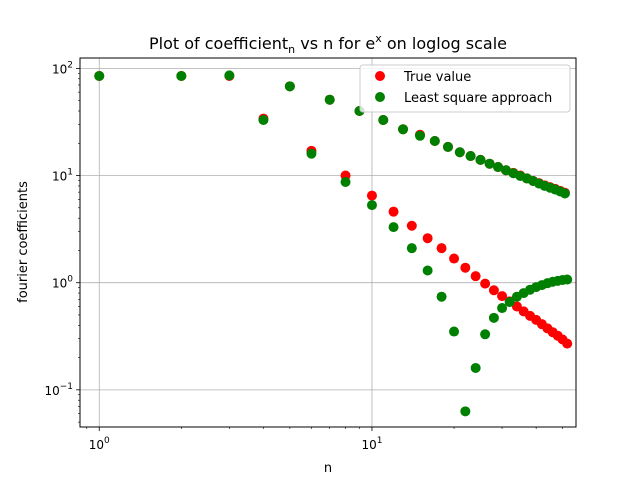 This screenshot has height=480, width=640. I want to click on x-axis-label: n, so click(328, 468).